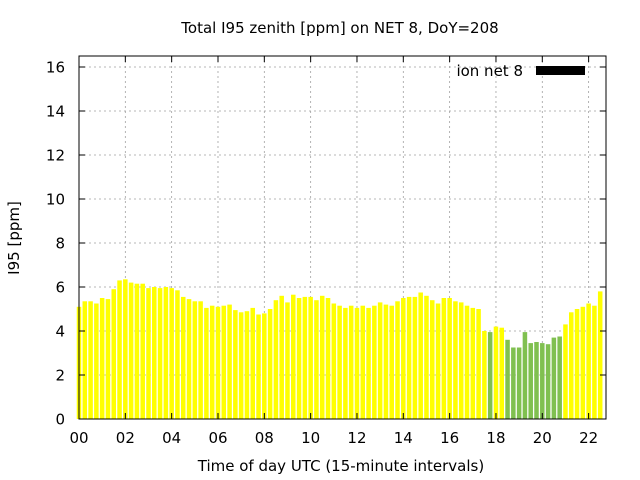 This screenshot has width=640, height=480. Describe the element at coordinates (217, 438) in the screenshot. I see `x-tick-label: 06` at that location.